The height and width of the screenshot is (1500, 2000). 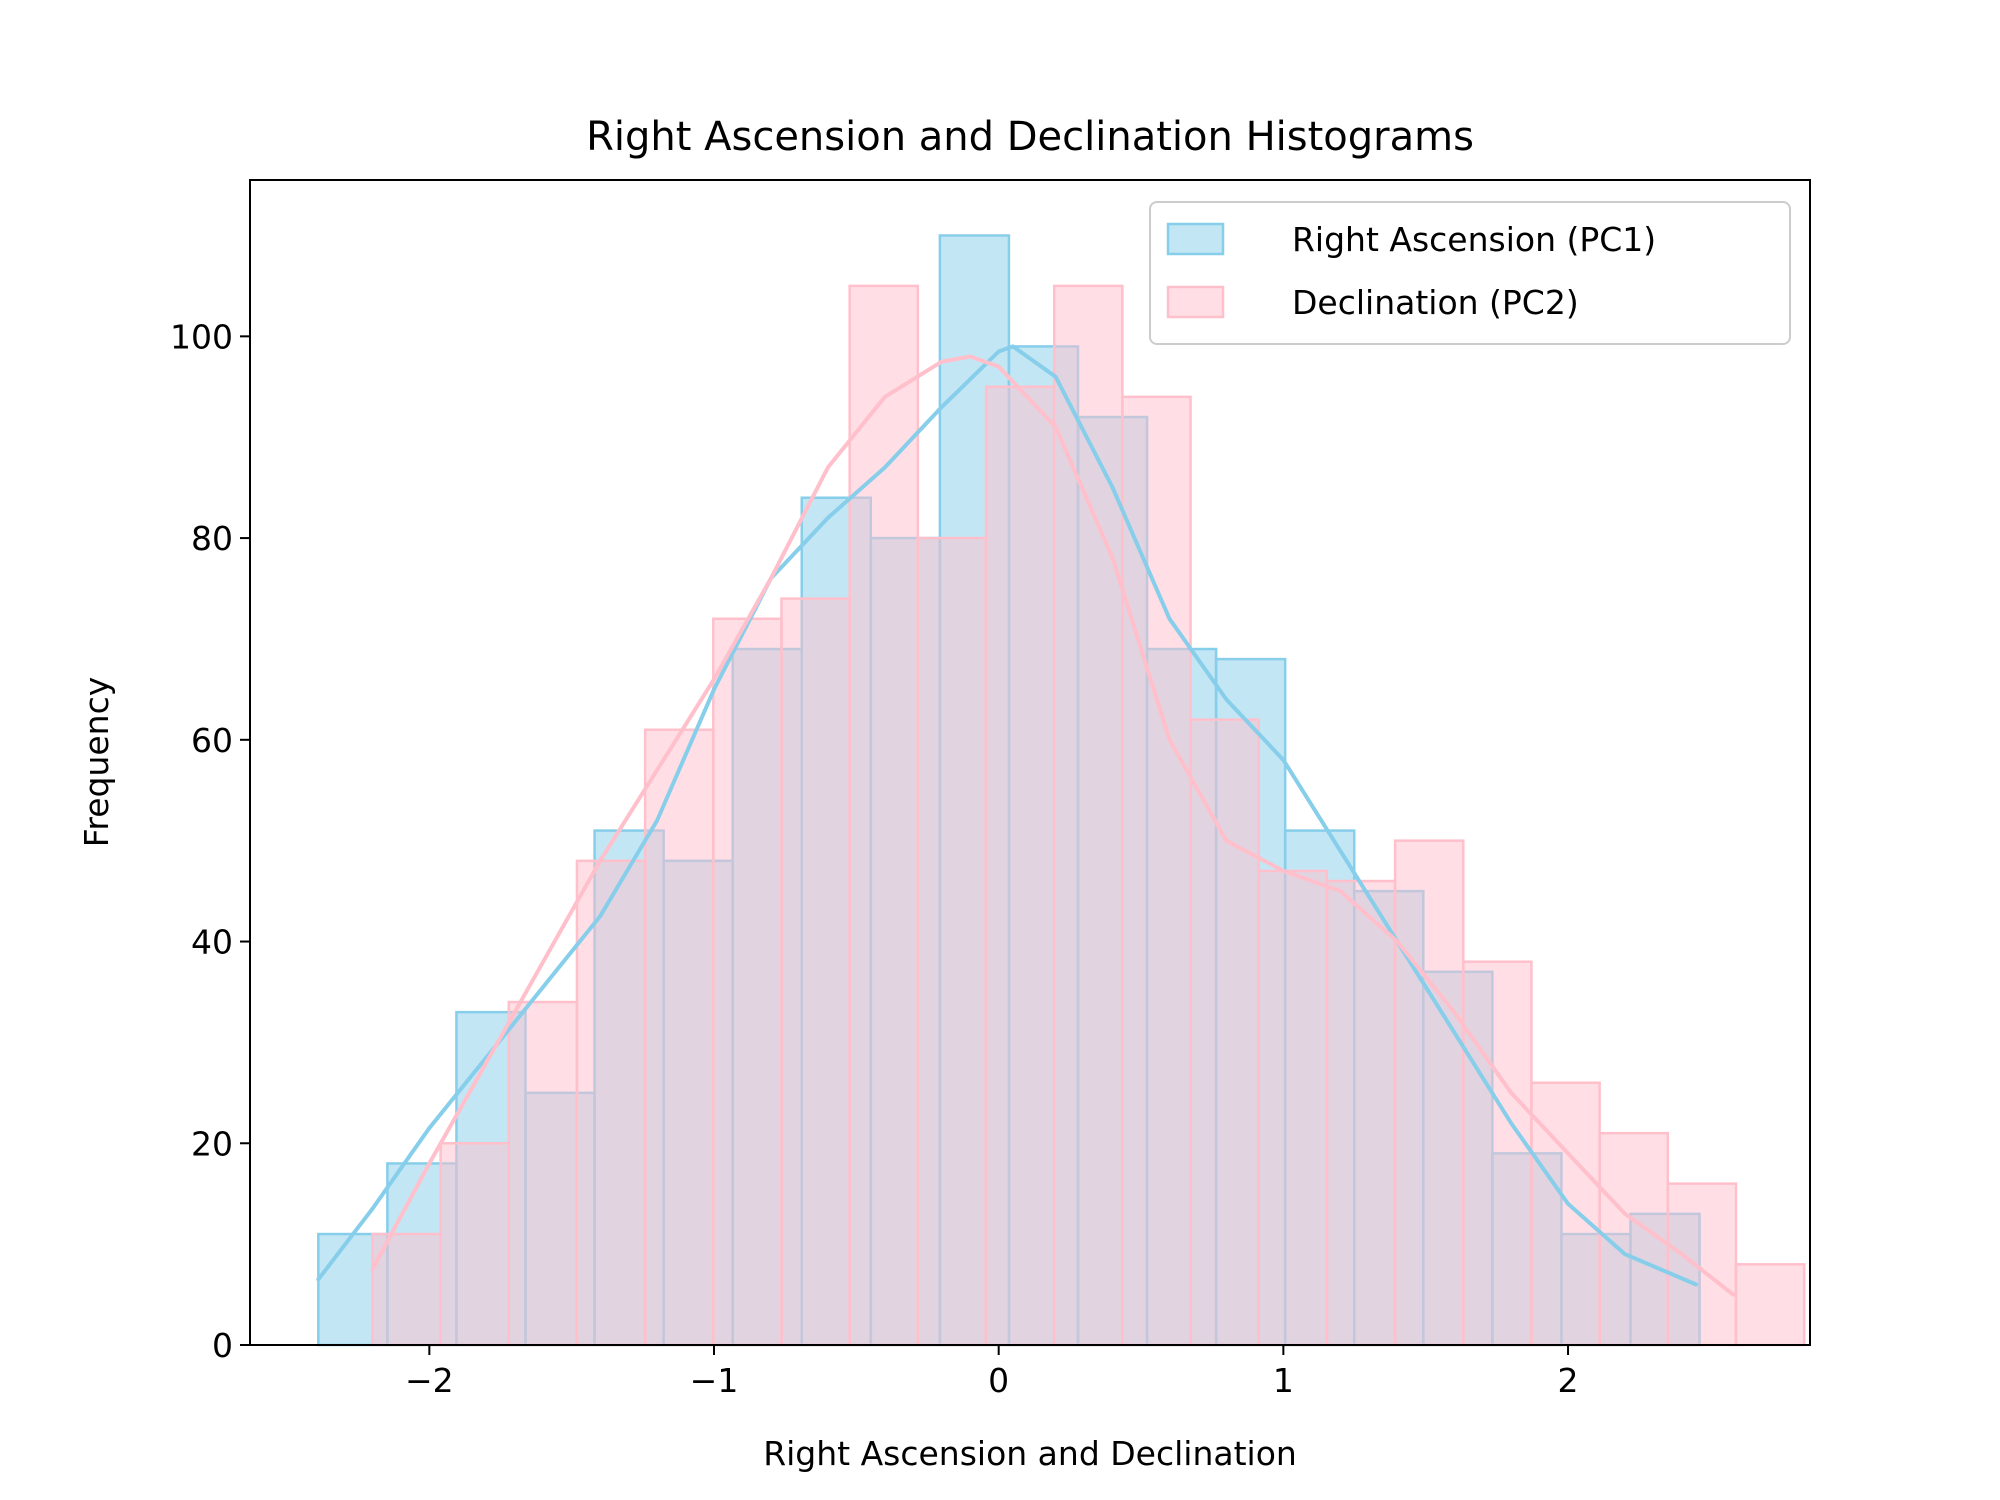 What do you see at coordinates (1195, 239) in the screenshot?
I see `legend-swatch-right-ascension` at bounding box center [1195, 239].